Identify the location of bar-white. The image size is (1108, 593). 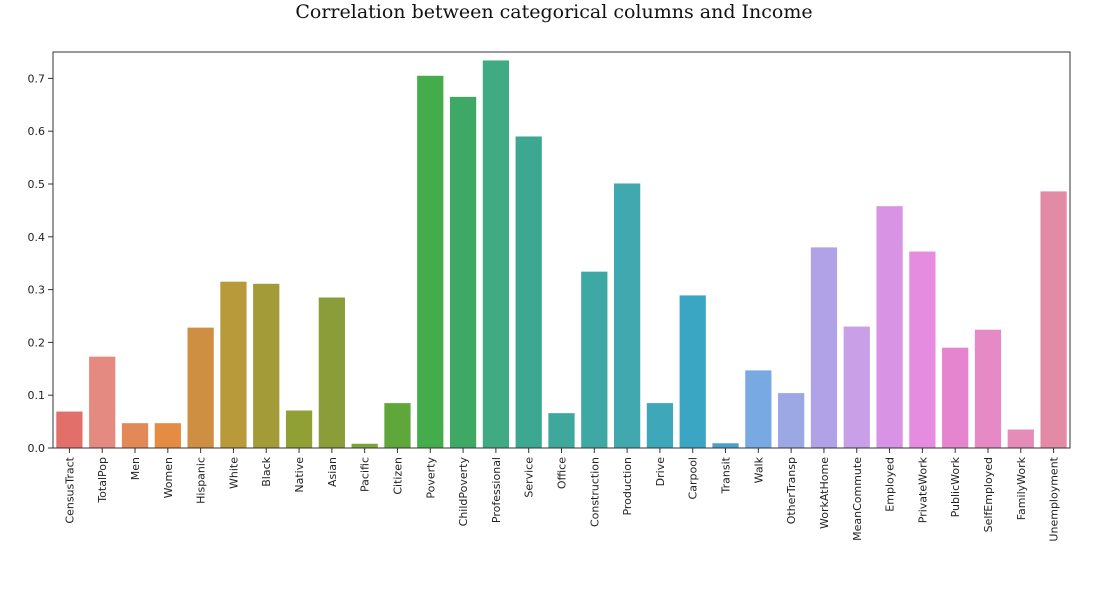
(233, 364).